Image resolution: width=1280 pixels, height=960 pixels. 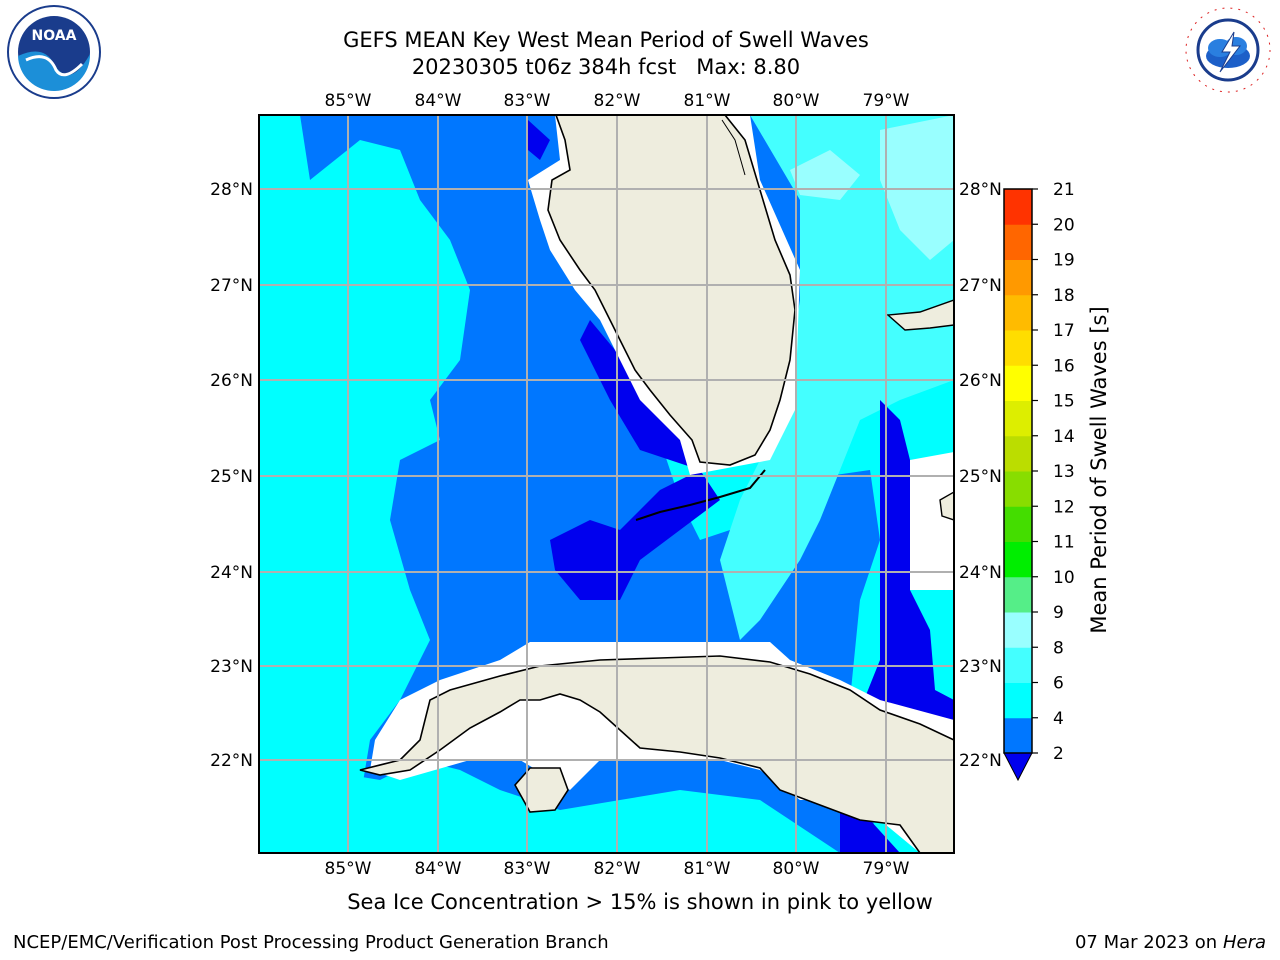 What do you see at coordinates (1058, 719) in the screenshot?
I see `colorbar-tick-label: 4` at bounding box center [1058, 719].